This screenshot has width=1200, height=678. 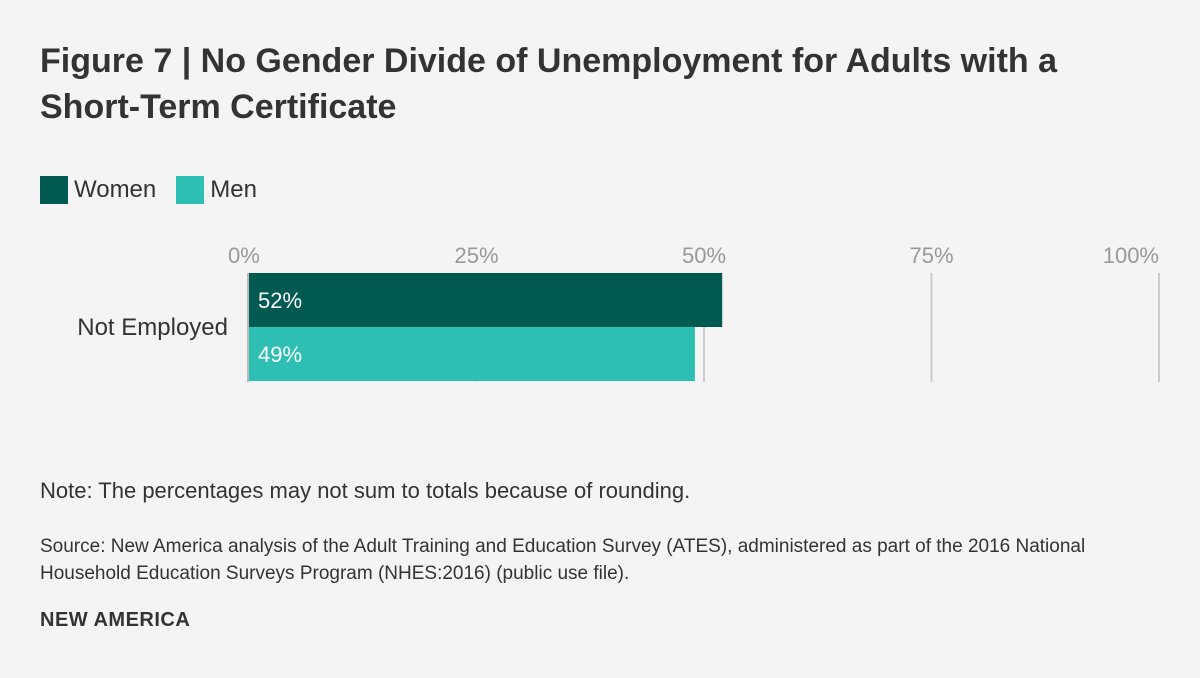 What do you see at coordinates (190, 190) in the screenshot?
I see `legend-swatch-men` at bounding box center [190, 190].